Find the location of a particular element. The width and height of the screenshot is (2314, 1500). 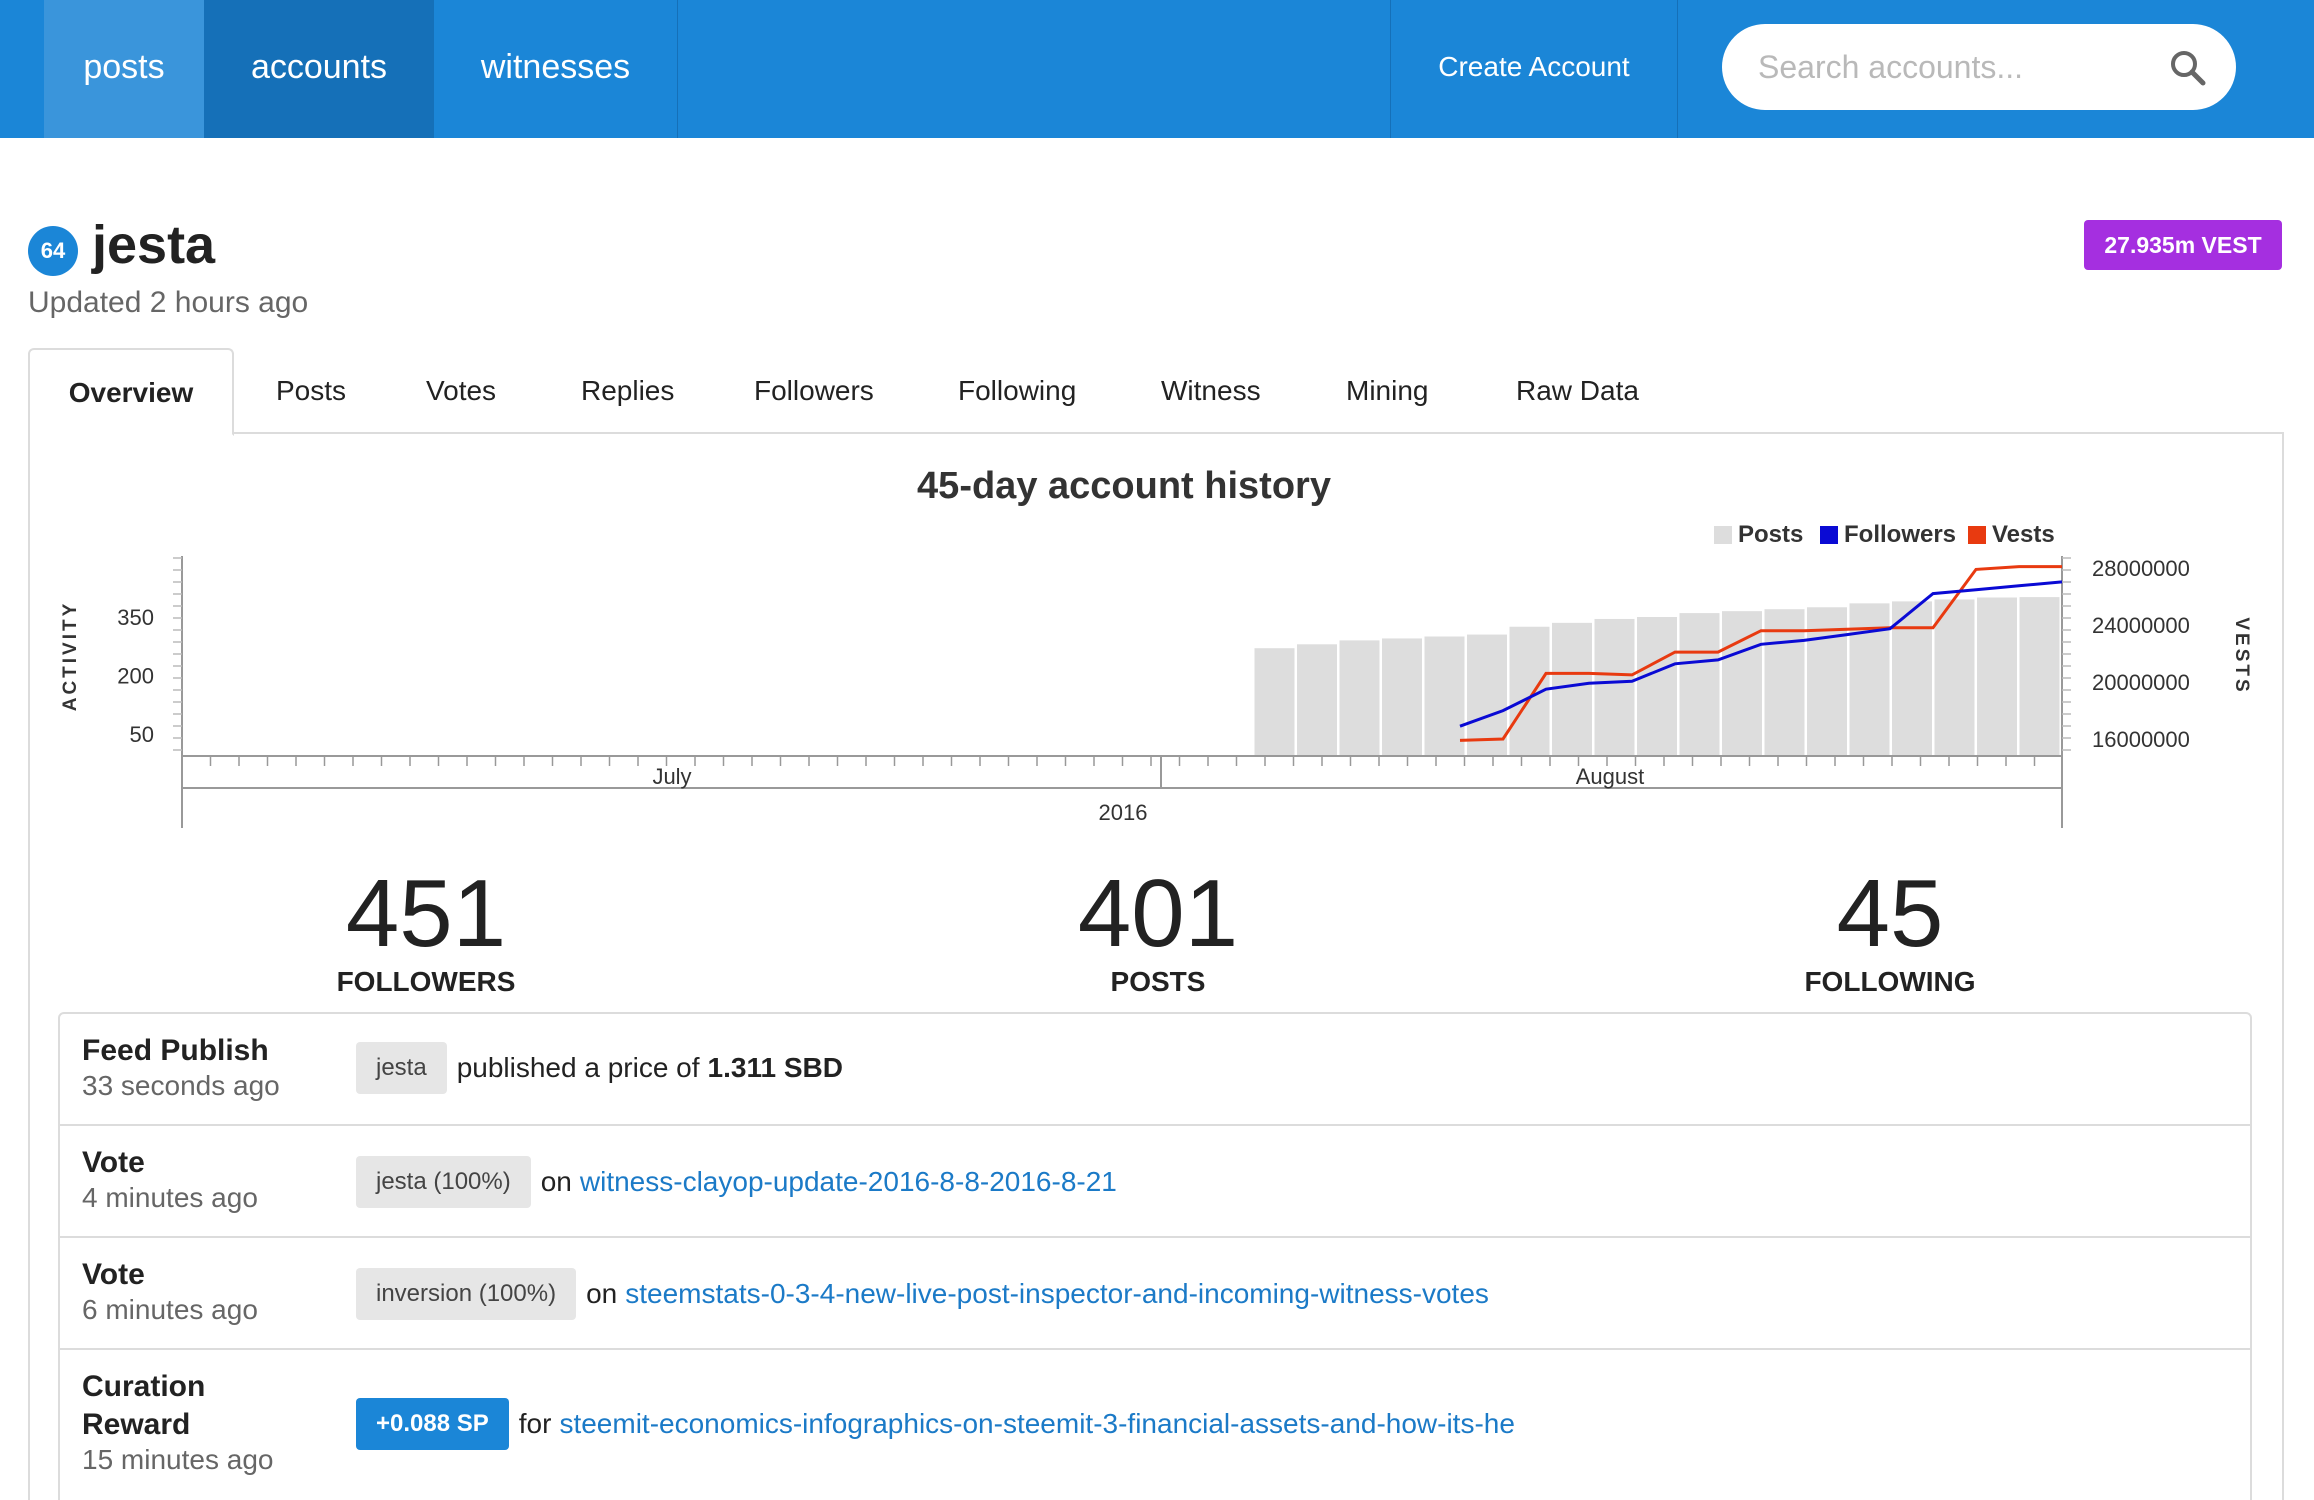

activity-time: 33 seconds ago is located at coordinates (181, 1085).